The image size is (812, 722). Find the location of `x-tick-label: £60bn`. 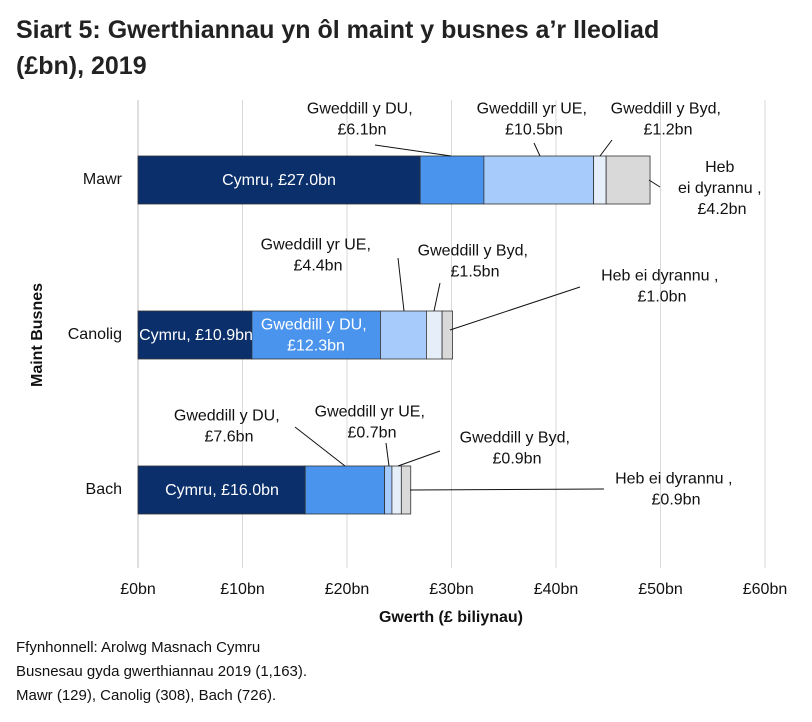

x-tick-label: £60bn is located at coordinates (765, 589).